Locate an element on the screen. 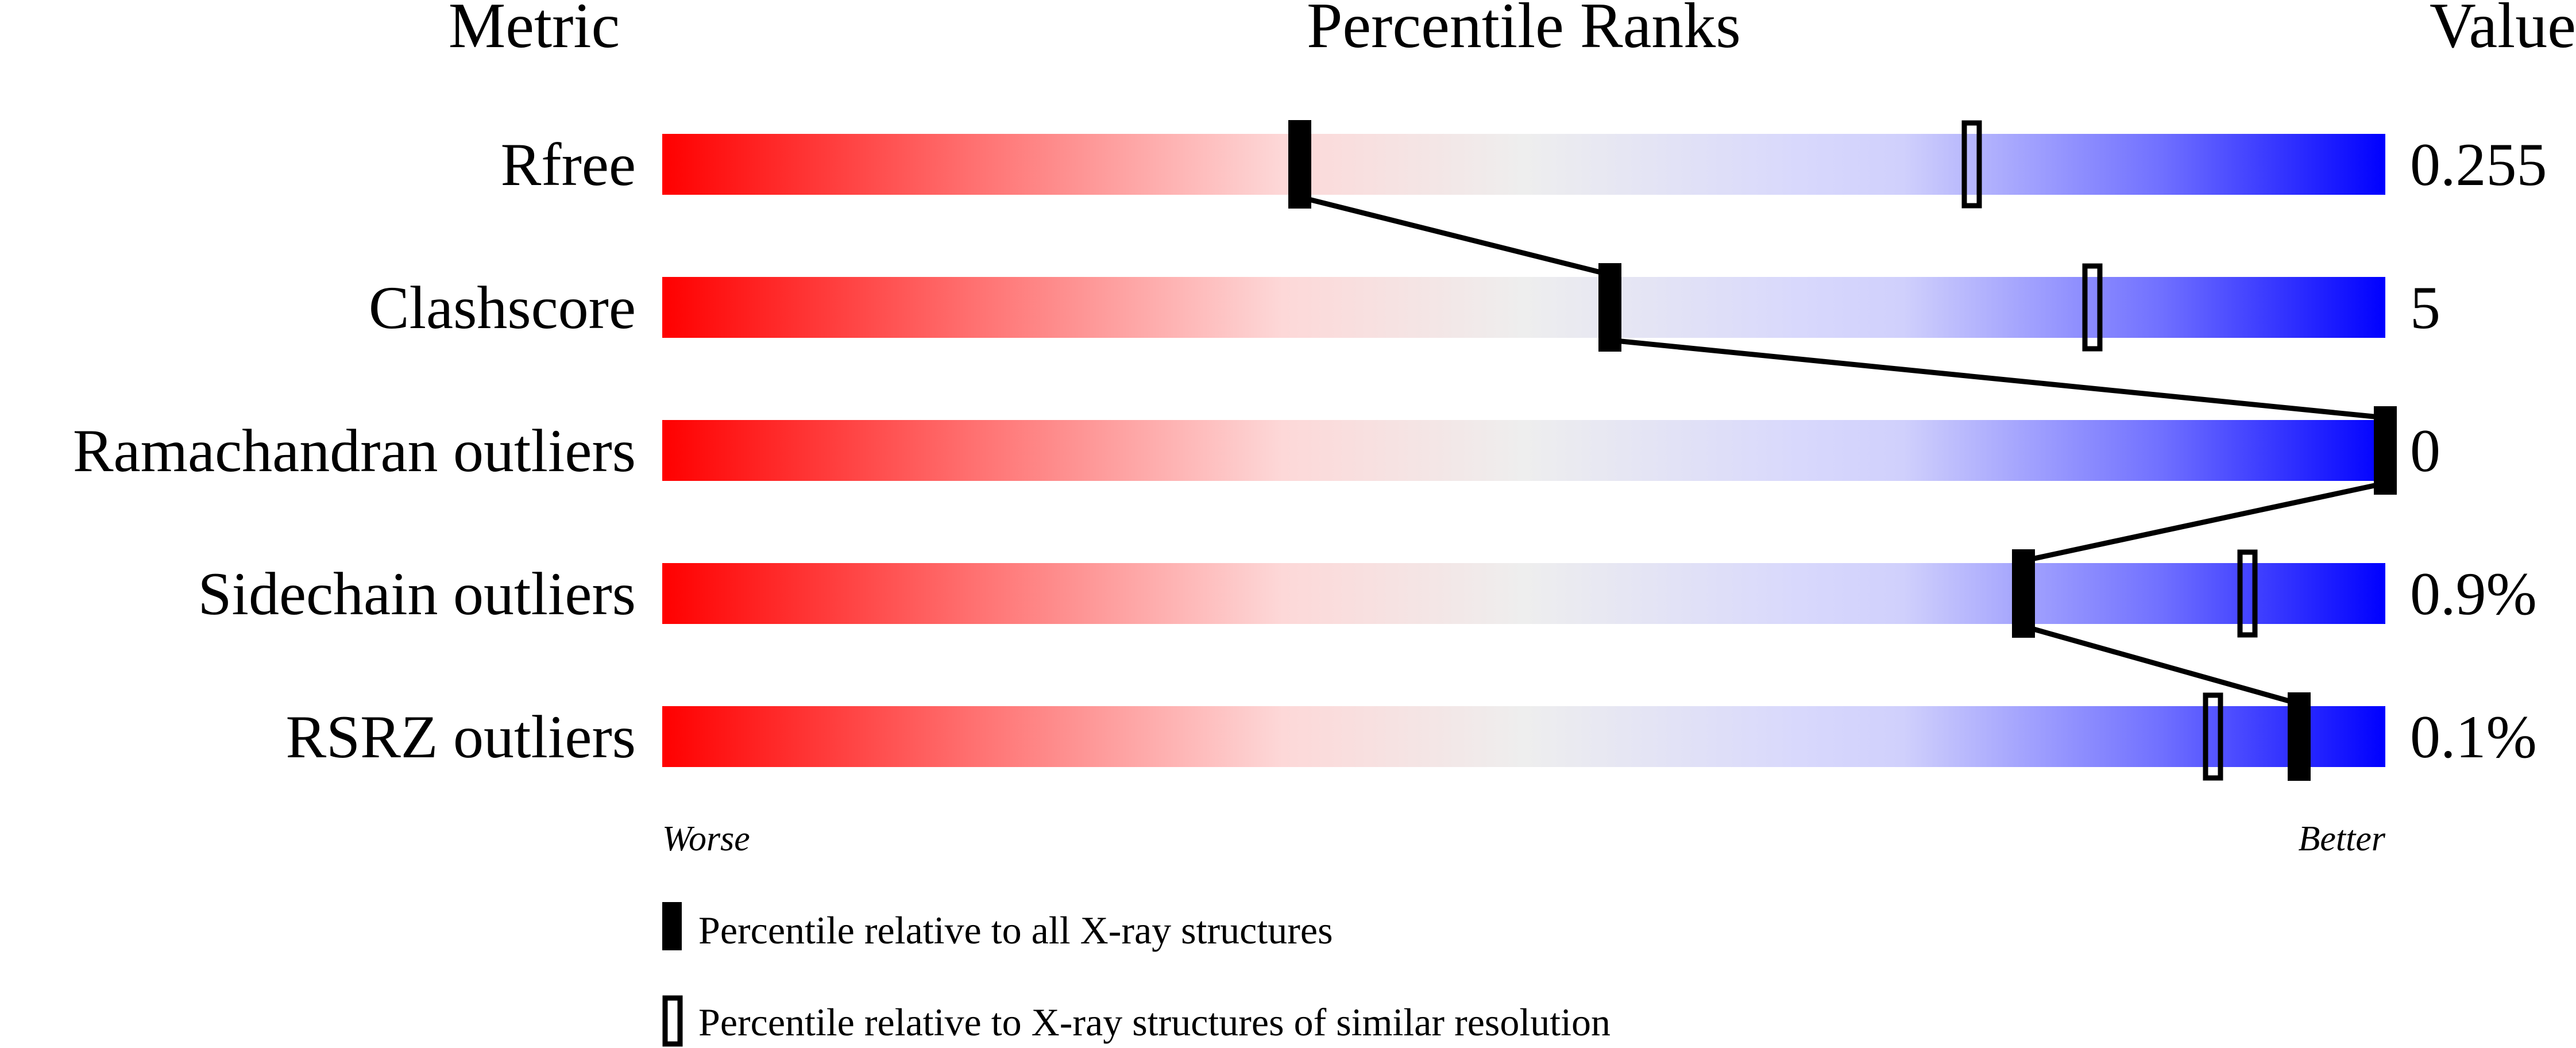 Image resolution: width=2576 pixels, height=1048 pixels. metric-value: 0 is located at coordinates (2425, 450).